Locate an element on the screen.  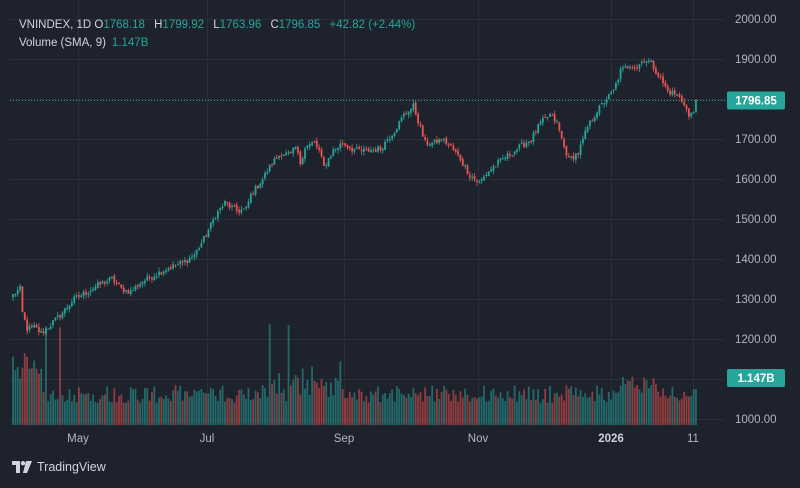
last-price-badge-bg is located at coordinates (756, 100).